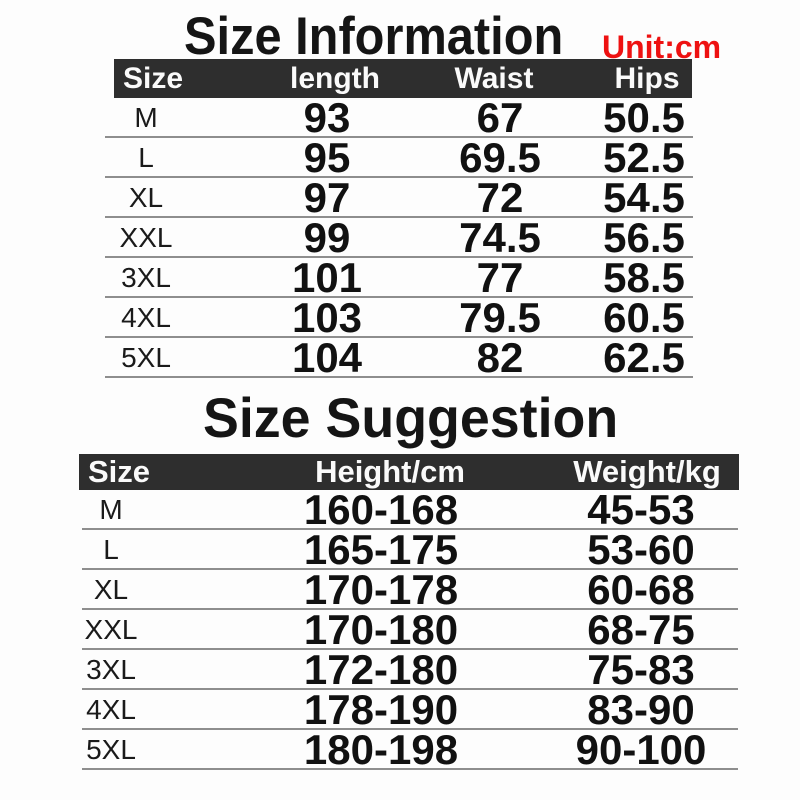 The width and height of the screenshot is (800, 800). I want to click on hips-cell: 62.5, so click(644, 357).